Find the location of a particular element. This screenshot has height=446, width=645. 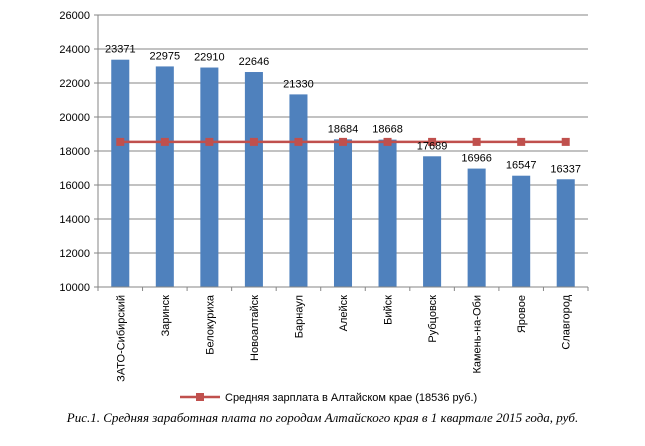

x-tick-label: Славгород is located at coordinates (567, 321).